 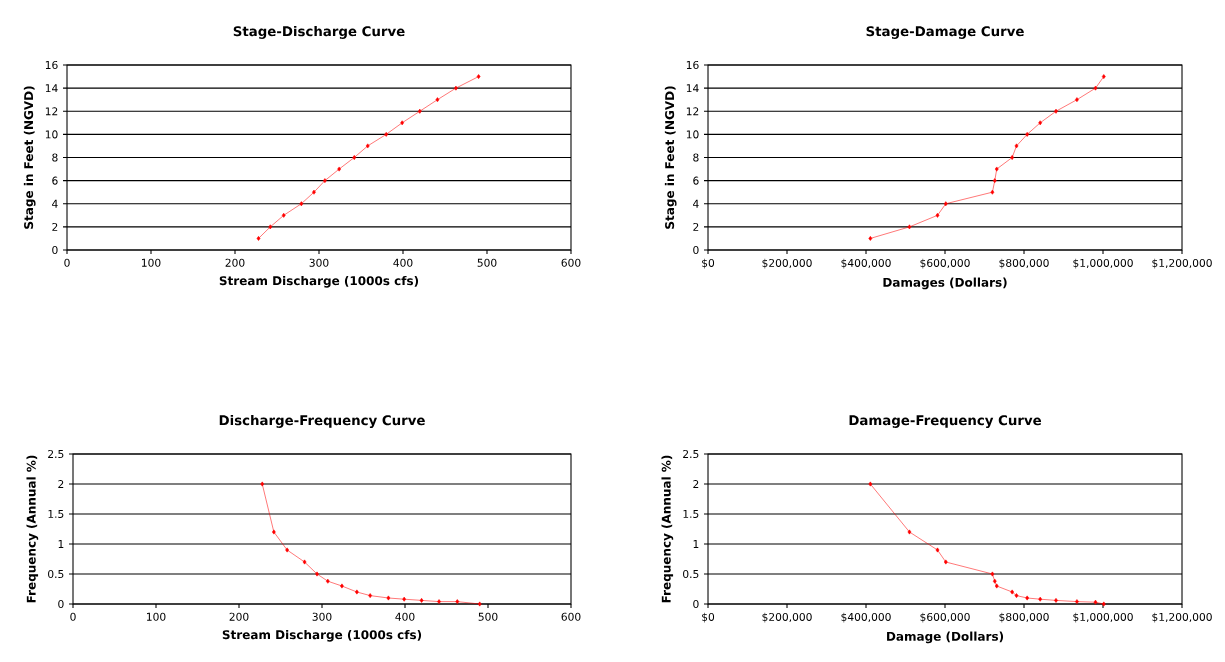 I want to click on x-tick-label: 100, so click(x=156, y=616).